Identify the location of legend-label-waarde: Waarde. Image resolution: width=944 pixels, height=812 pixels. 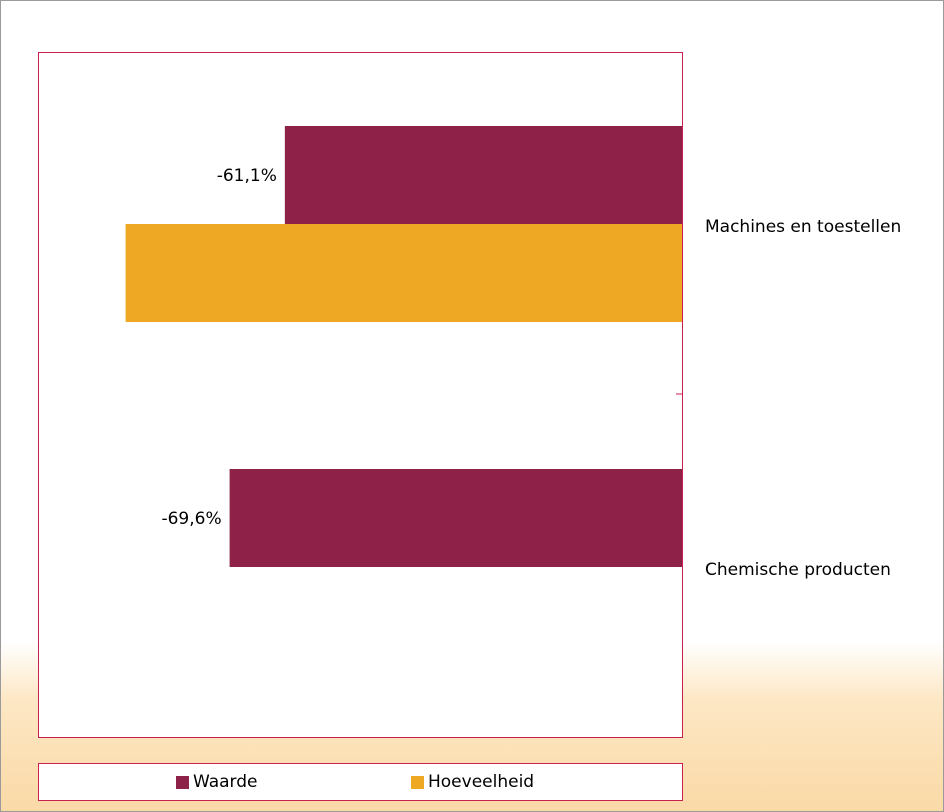
(225, 782).